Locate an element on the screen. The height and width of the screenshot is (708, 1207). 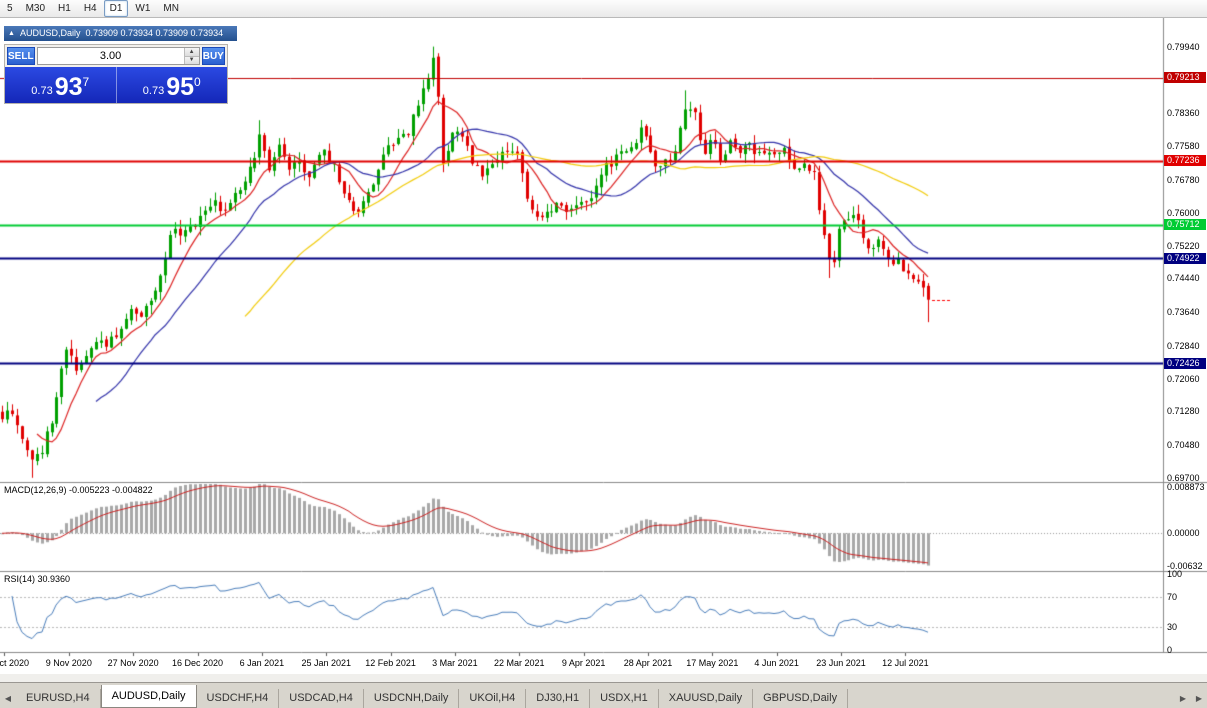
timeframe-5: 5 is located at coordinates (10, 8).